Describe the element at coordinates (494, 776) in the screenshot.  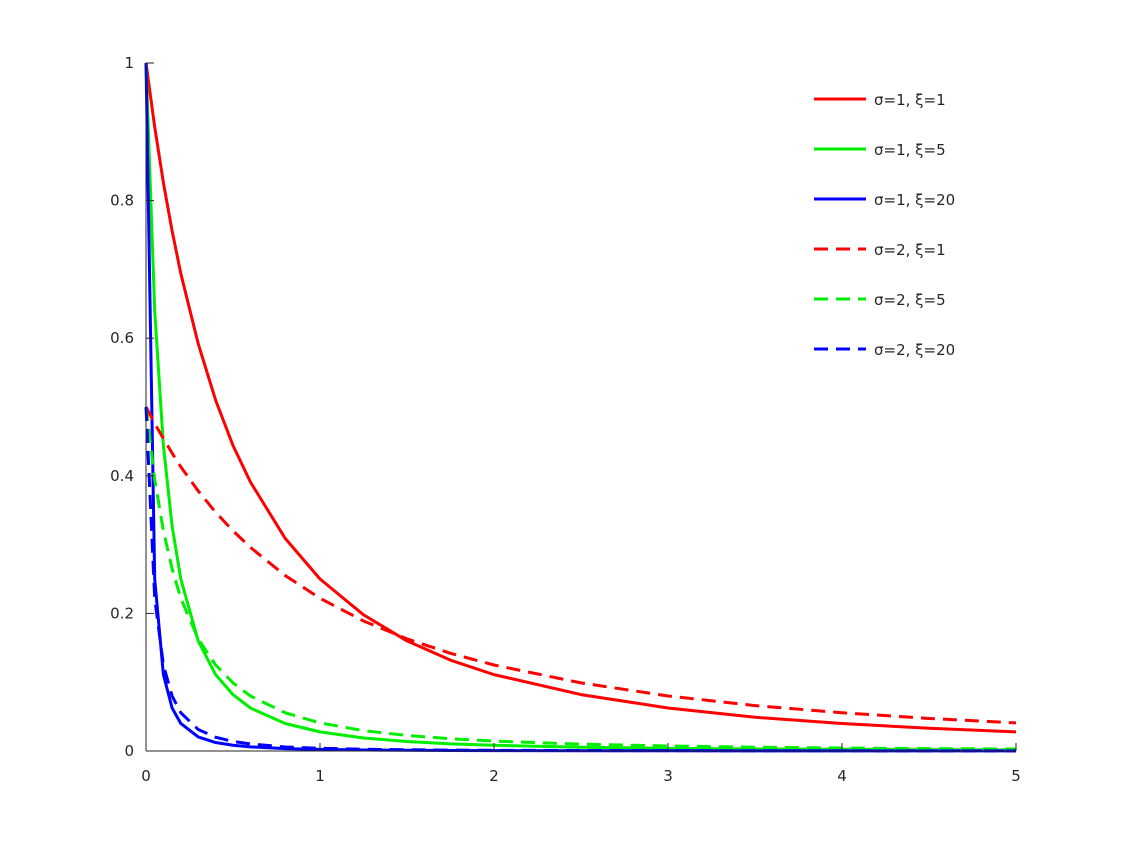
I see `x-tick-label: 2` at that location.